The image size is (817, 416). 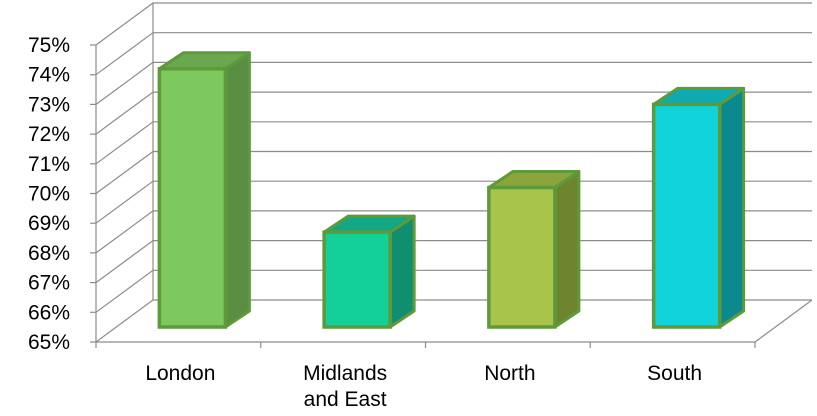 I want to click on y-tick-label: 69%, so click(x=49, y=223).